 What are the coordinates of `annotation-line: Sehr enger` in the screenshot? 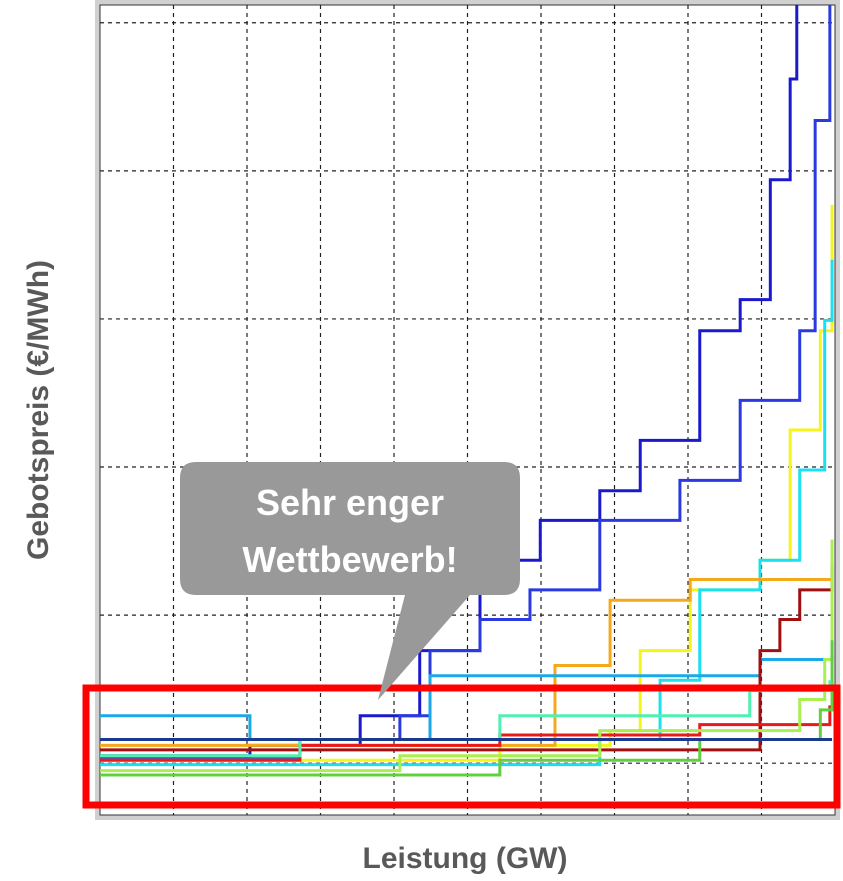 It's located at (350, 502).